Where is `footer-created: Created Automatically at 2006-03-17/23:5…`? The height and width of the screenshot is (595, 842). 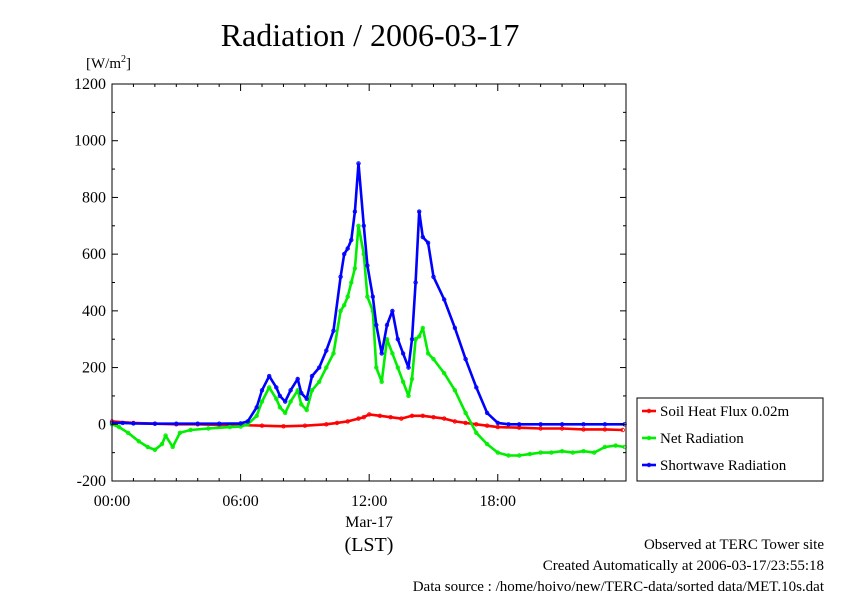
footer-created: Created Automatically at 2006-03-17/23:5… is located at coordinates (683, 566).